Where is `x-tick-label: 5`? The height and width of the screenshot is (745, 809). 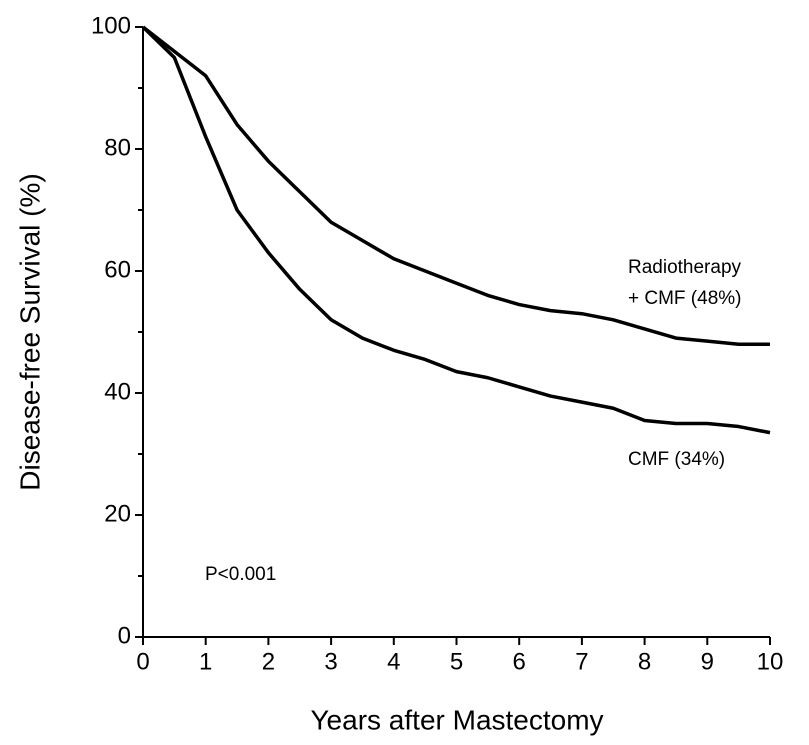
x-tick-label: 5 is located at coordinates (456, 661).